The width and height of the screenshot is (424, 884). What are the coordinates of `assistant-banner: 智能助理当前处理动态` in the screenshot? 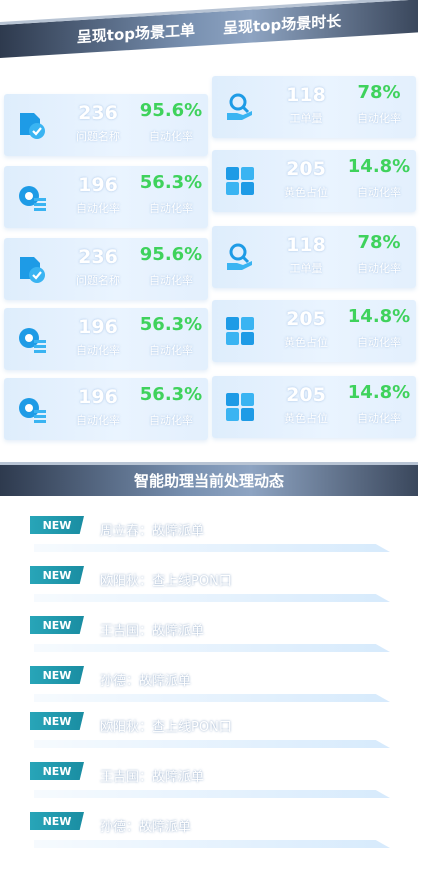 It's located at (209, 479).